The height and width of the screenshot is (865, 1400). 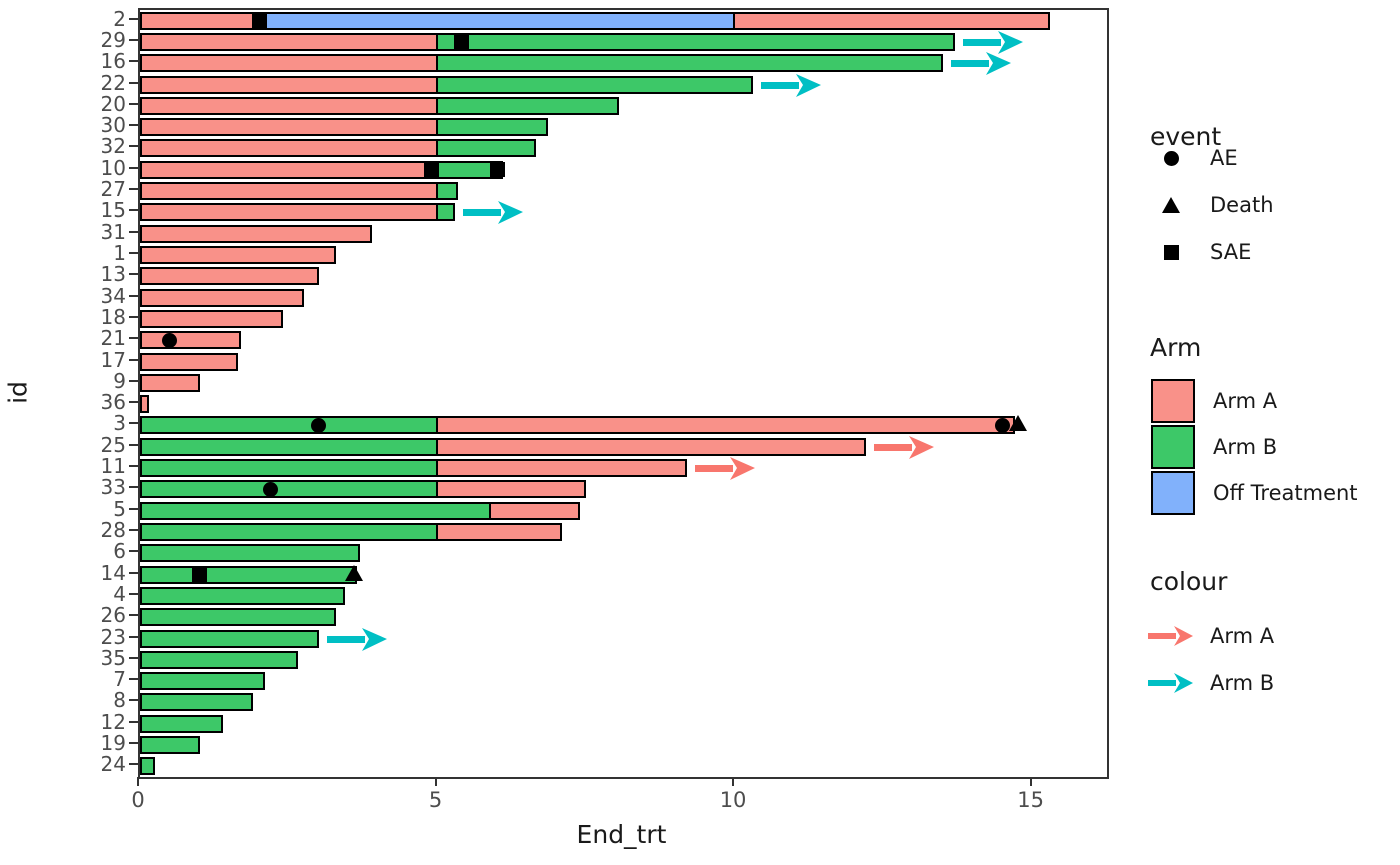 I want to click on legend-item-sae: SAE, so click(x=1199, y=252).